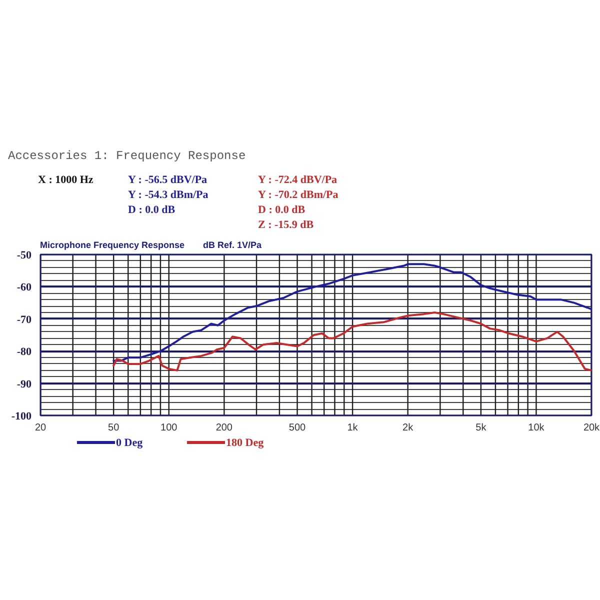 Image resolution: width=600 pixels, height=600 pixels. What do you see at coordinates (40, 428) in the screenshot?
I see `x-tick-label: 20` at bounding box center [40, 428].